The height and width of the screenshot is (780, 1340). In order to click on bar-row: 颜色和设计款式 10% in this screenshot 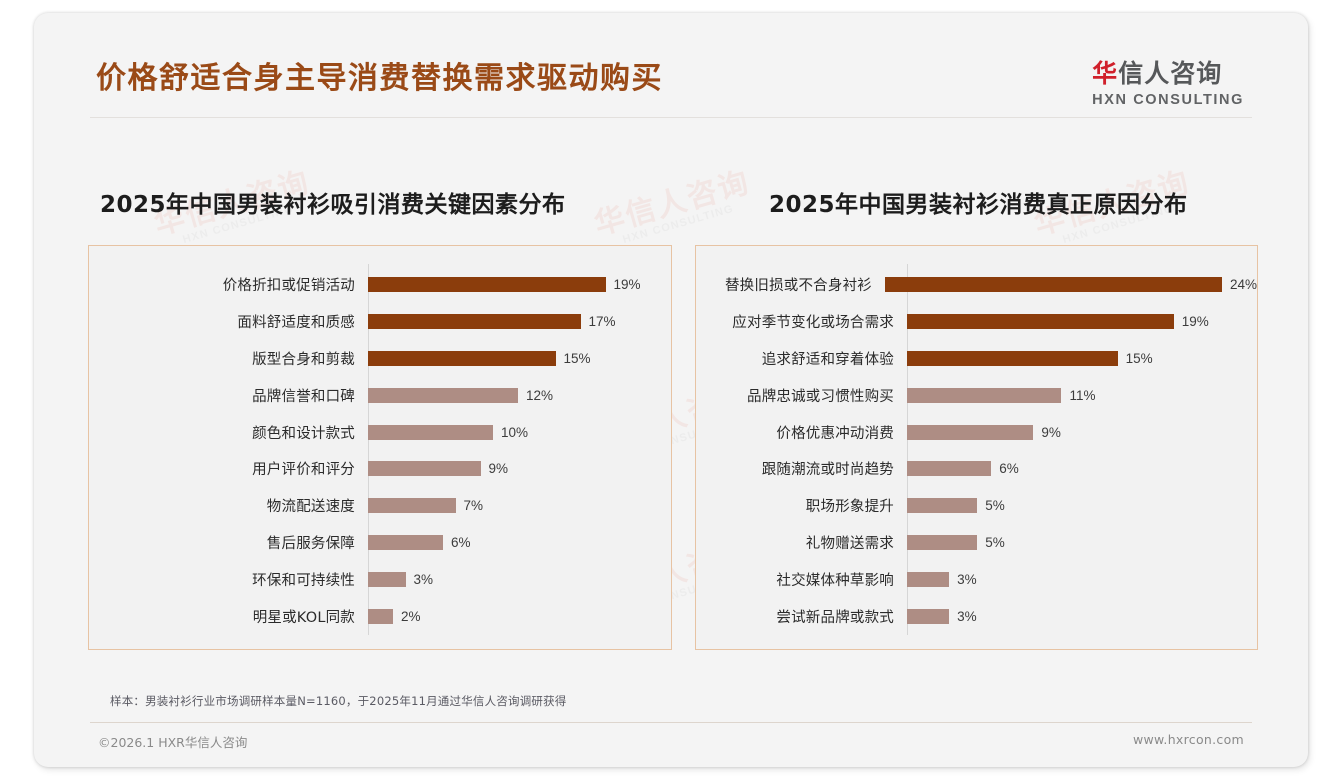, I will do `click(380, 432)`.